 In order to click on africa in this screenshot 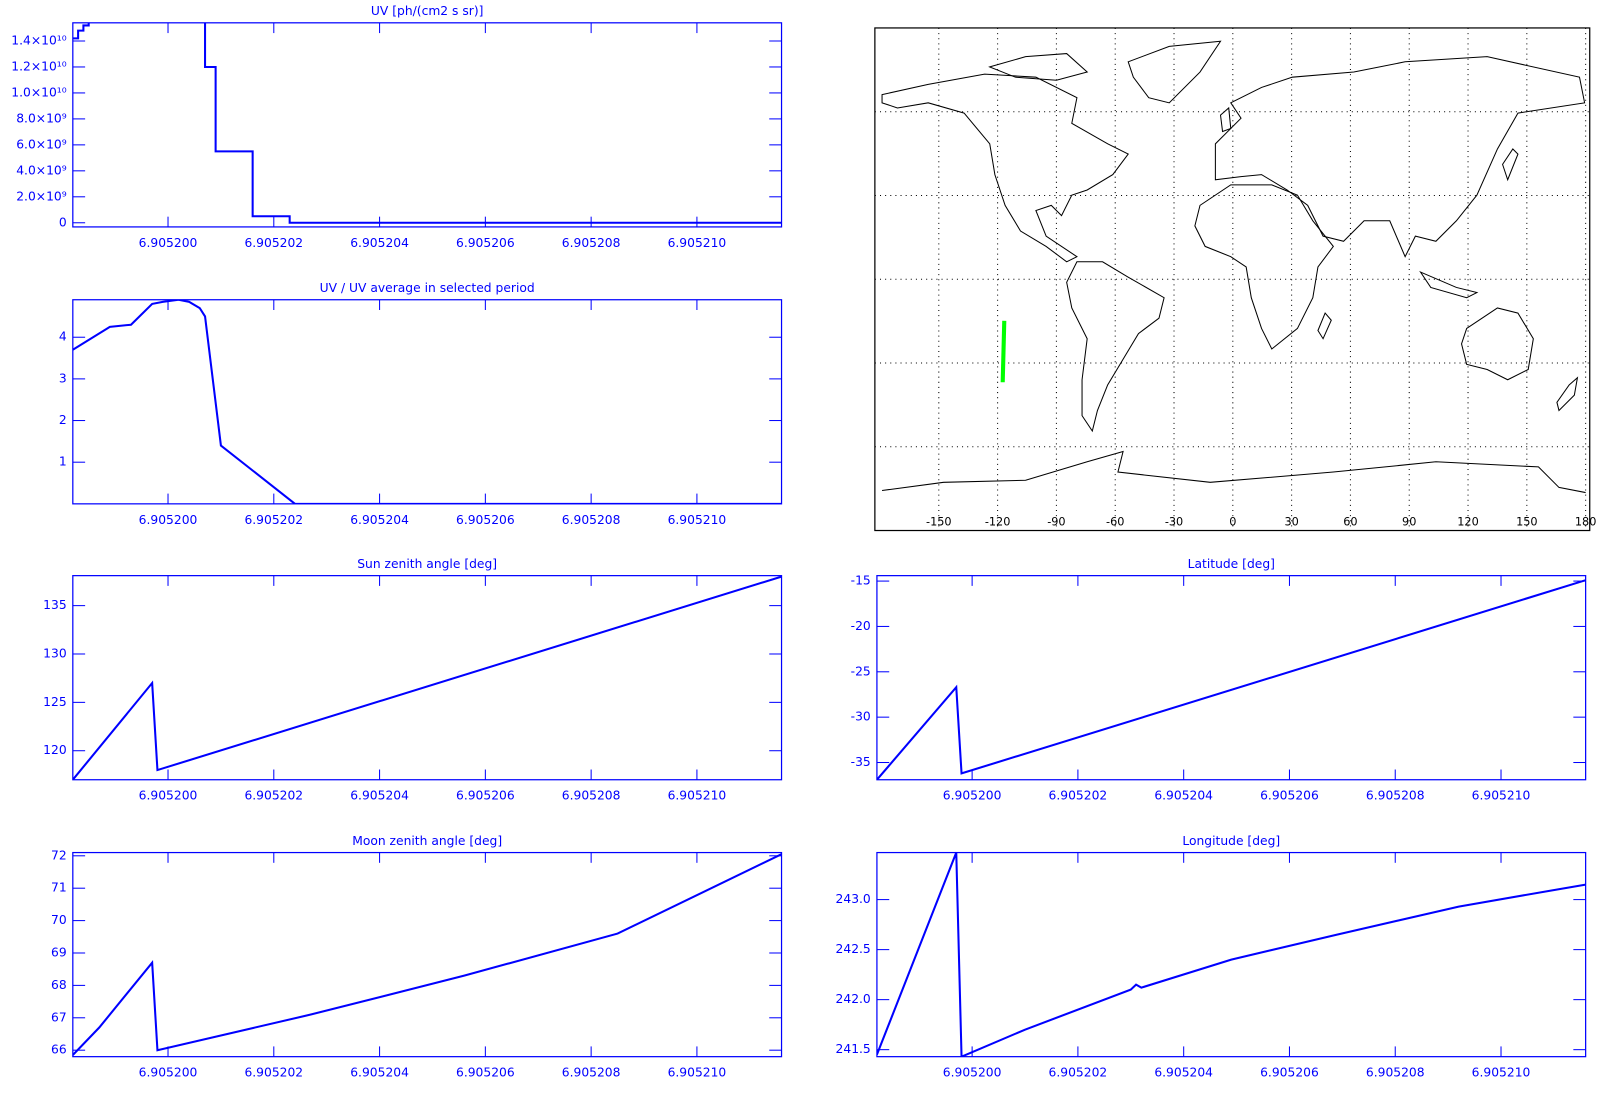, I will do `click(1264, 267)`.